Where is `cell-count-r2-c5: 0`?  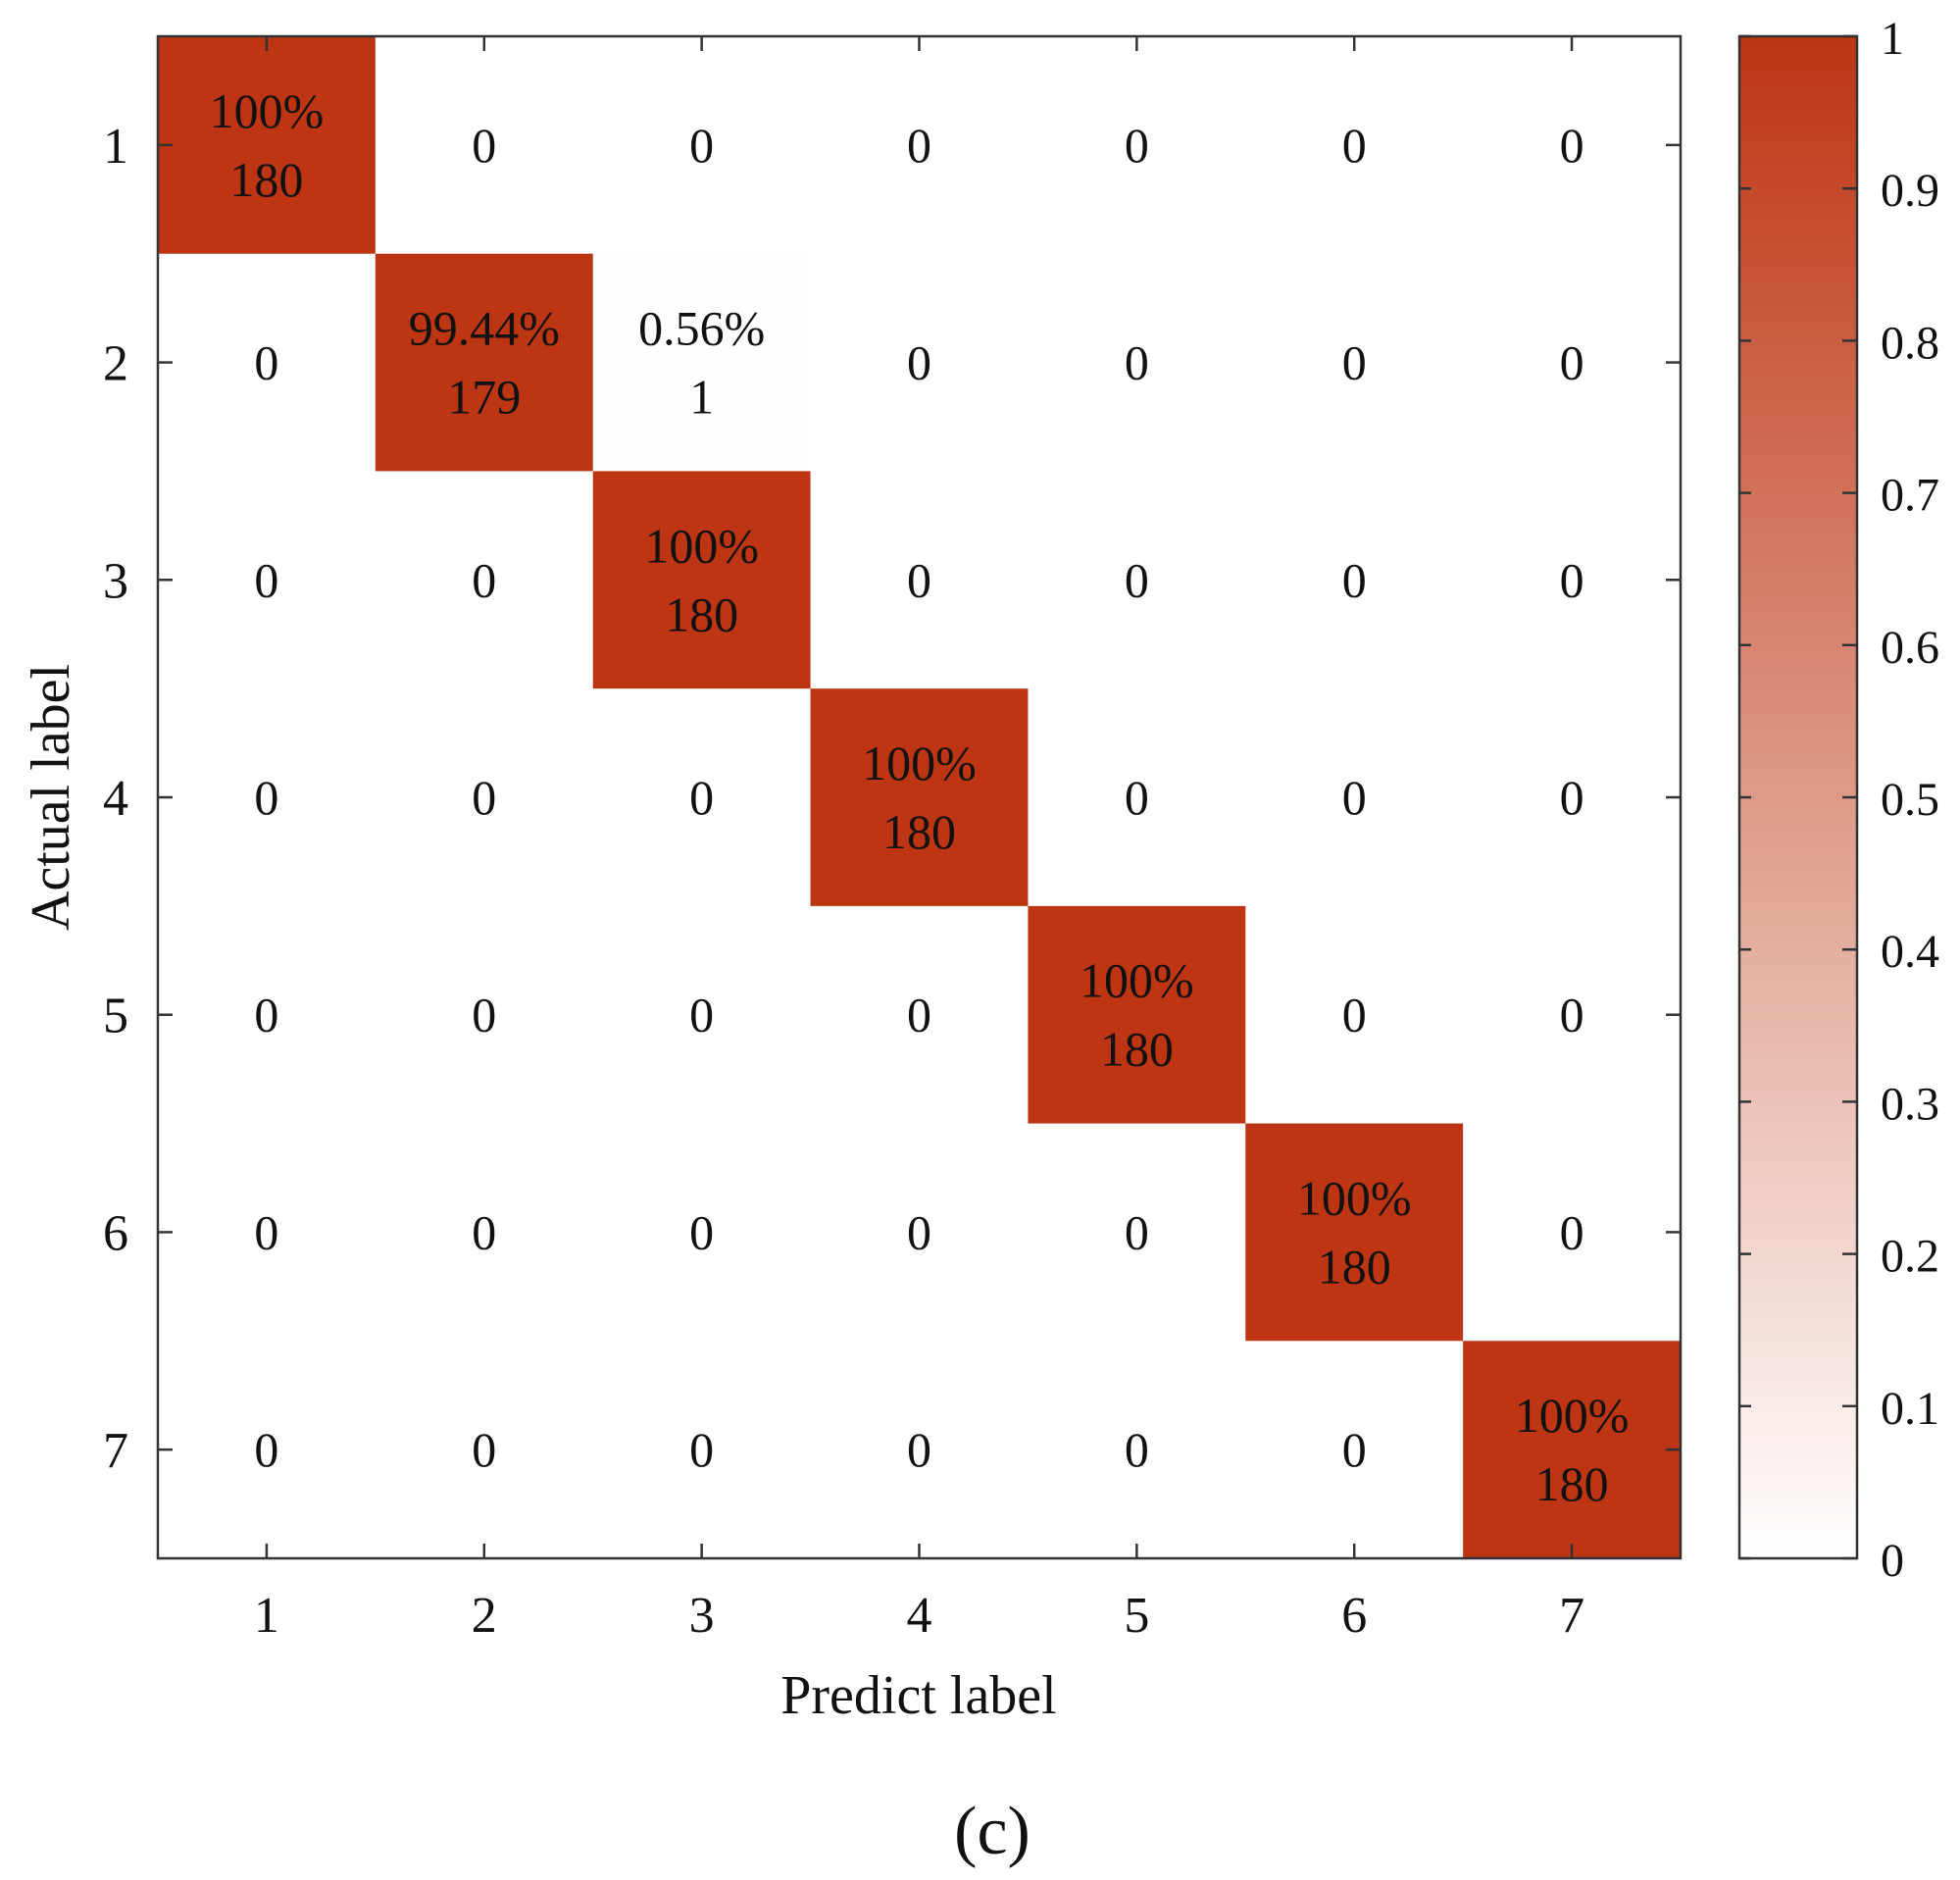
cell-count-r2-c5: 0 is located at coordinates (1137, 362).